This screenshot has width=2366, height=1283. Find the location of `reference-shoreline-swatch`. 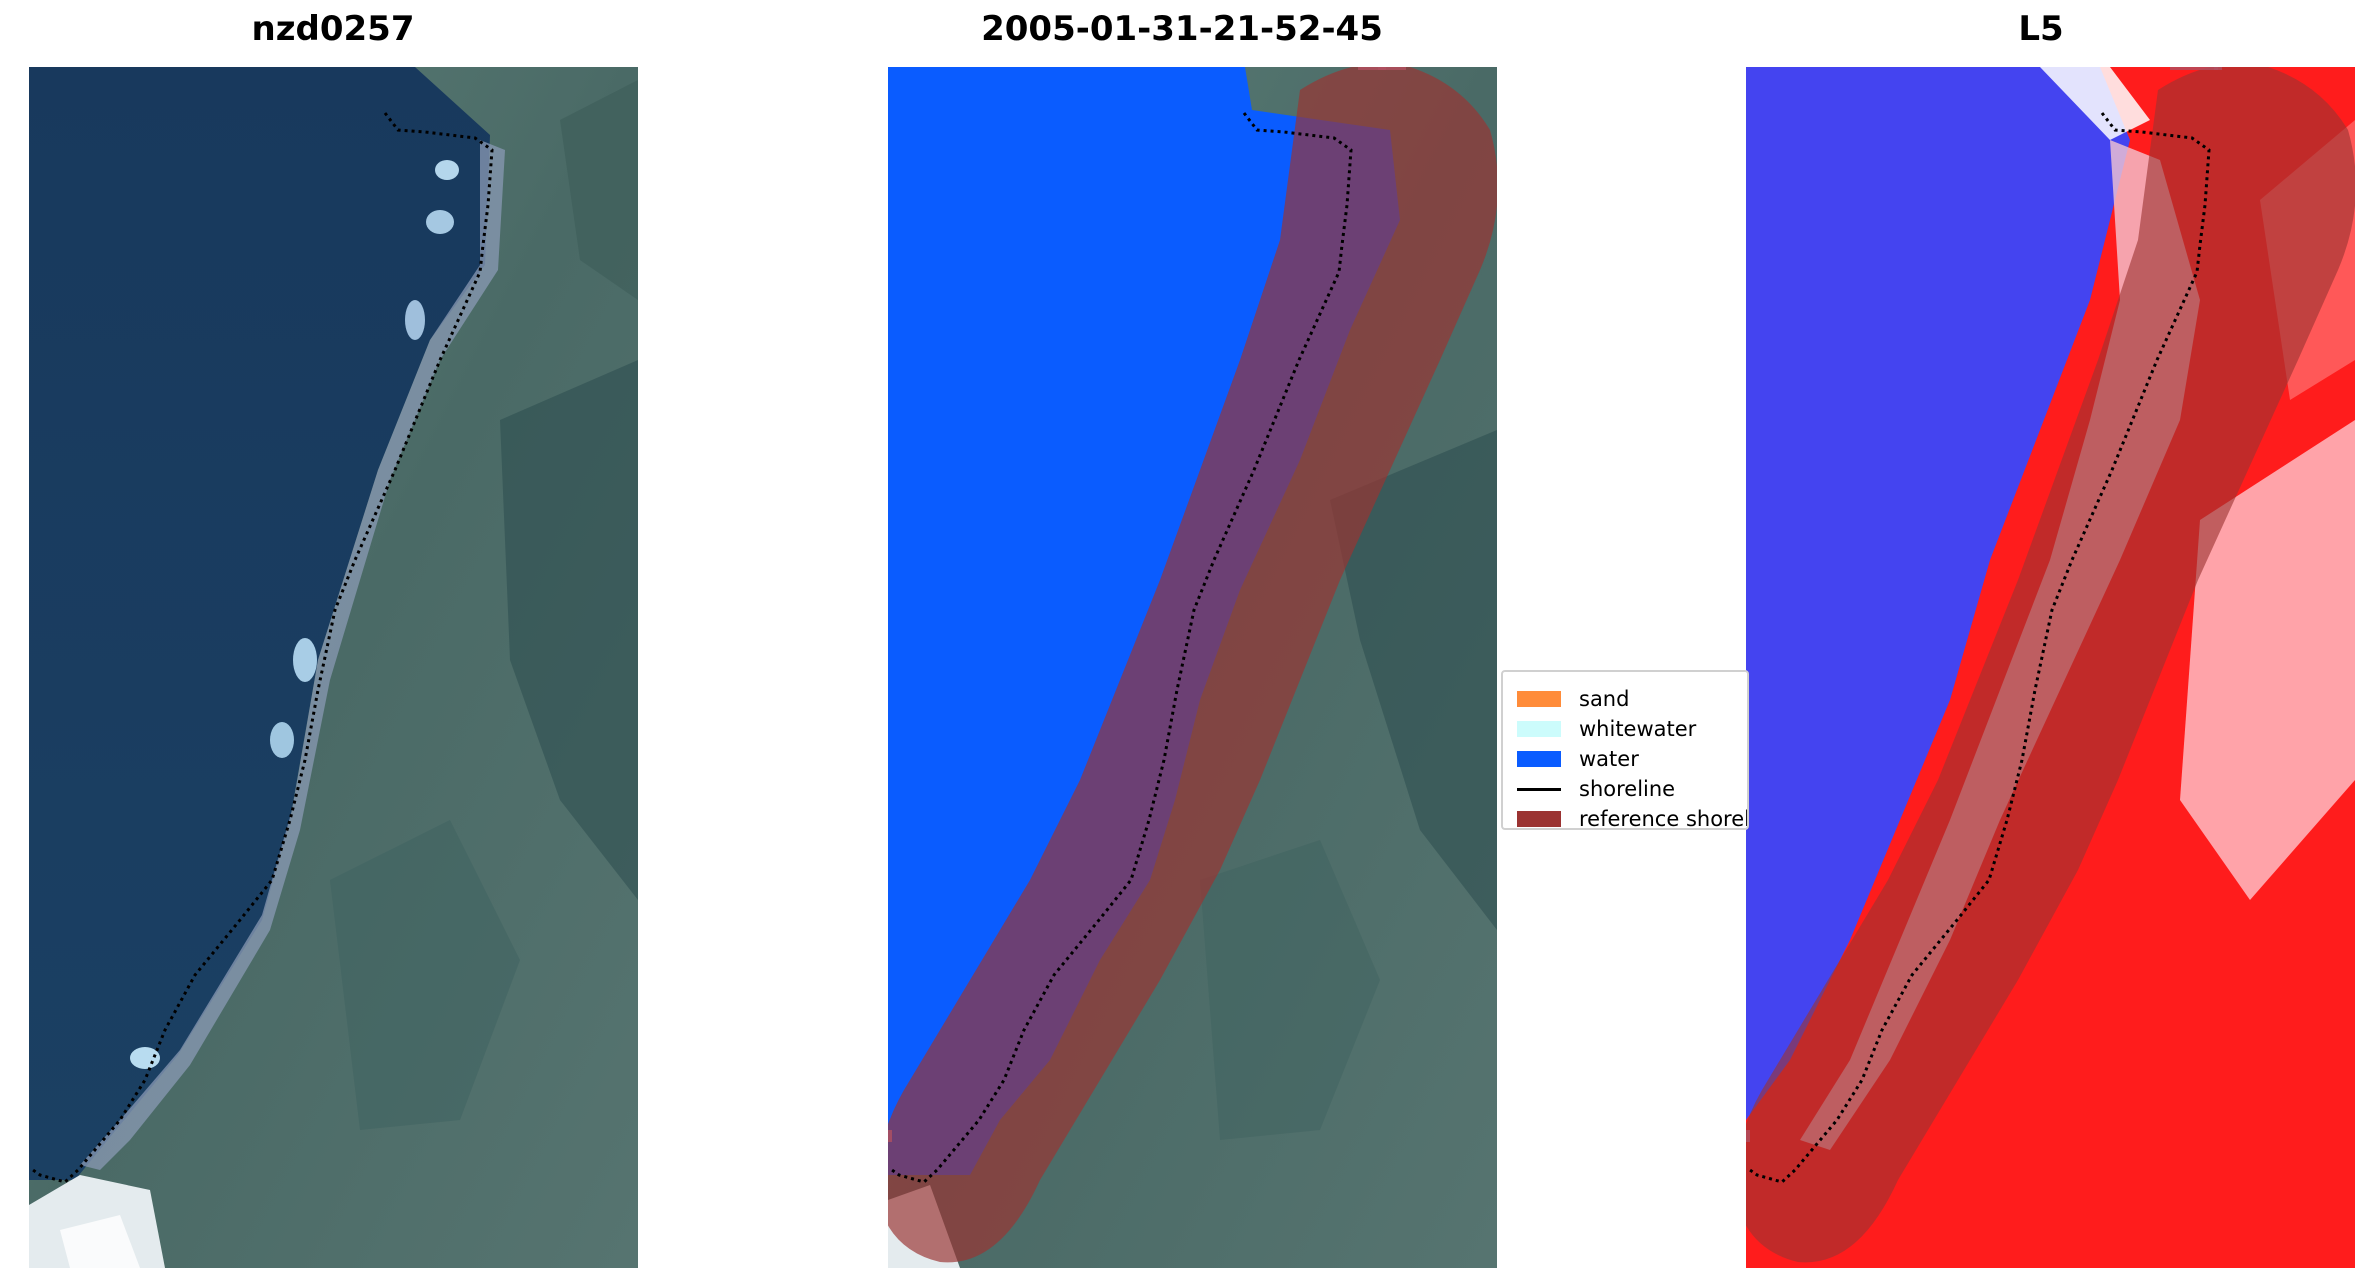

reference-shoreline-swatch is located at coordinates (1539, 819).